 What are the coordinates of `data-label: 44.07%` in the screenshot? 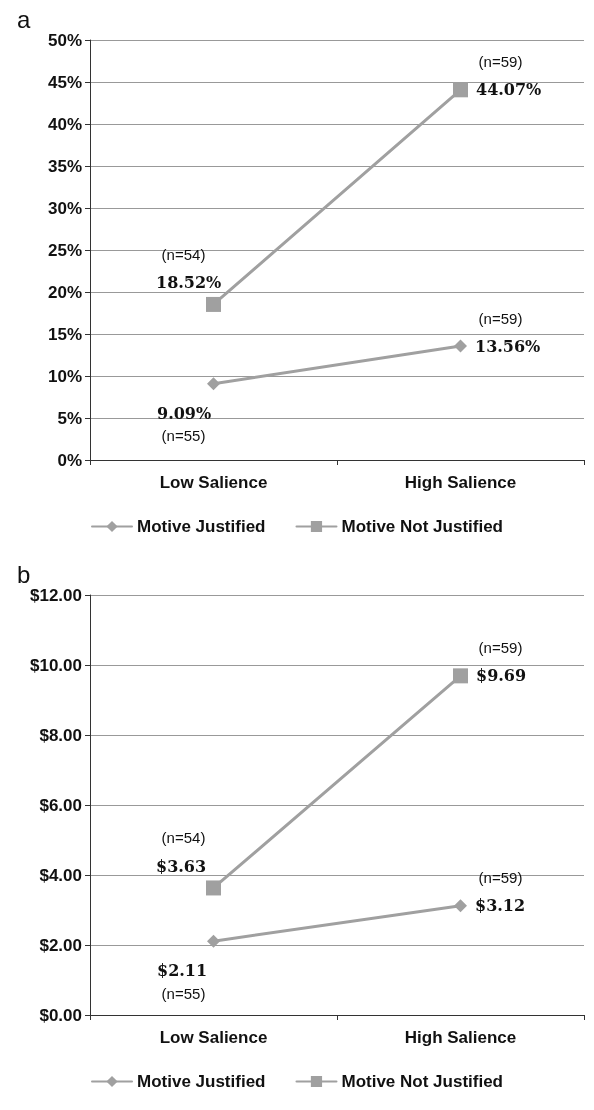 It's located at (509, 90).